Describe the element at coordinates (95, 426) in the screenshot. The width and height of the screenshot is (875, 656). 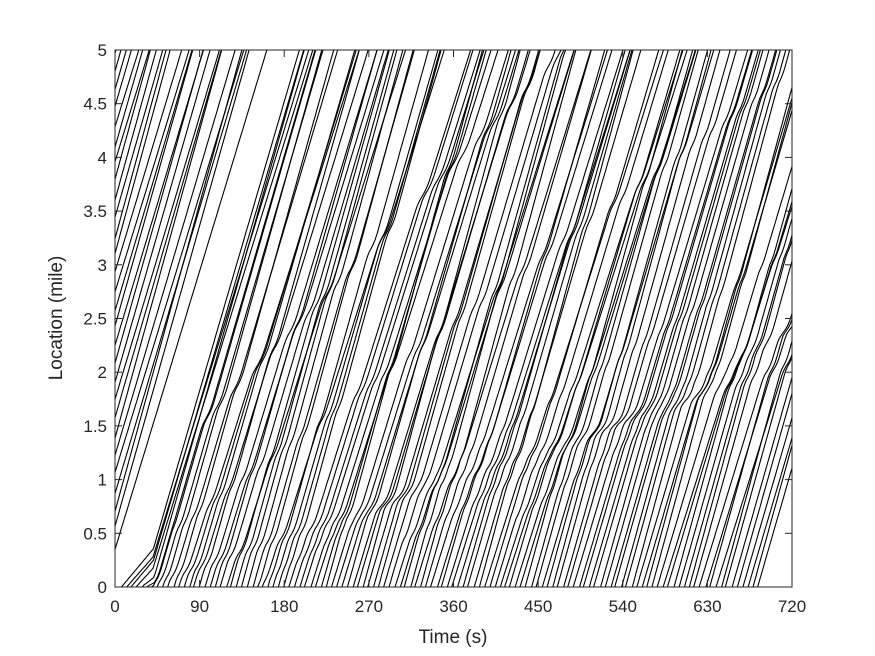
I see `y-tick-label: 1.5` at that location.